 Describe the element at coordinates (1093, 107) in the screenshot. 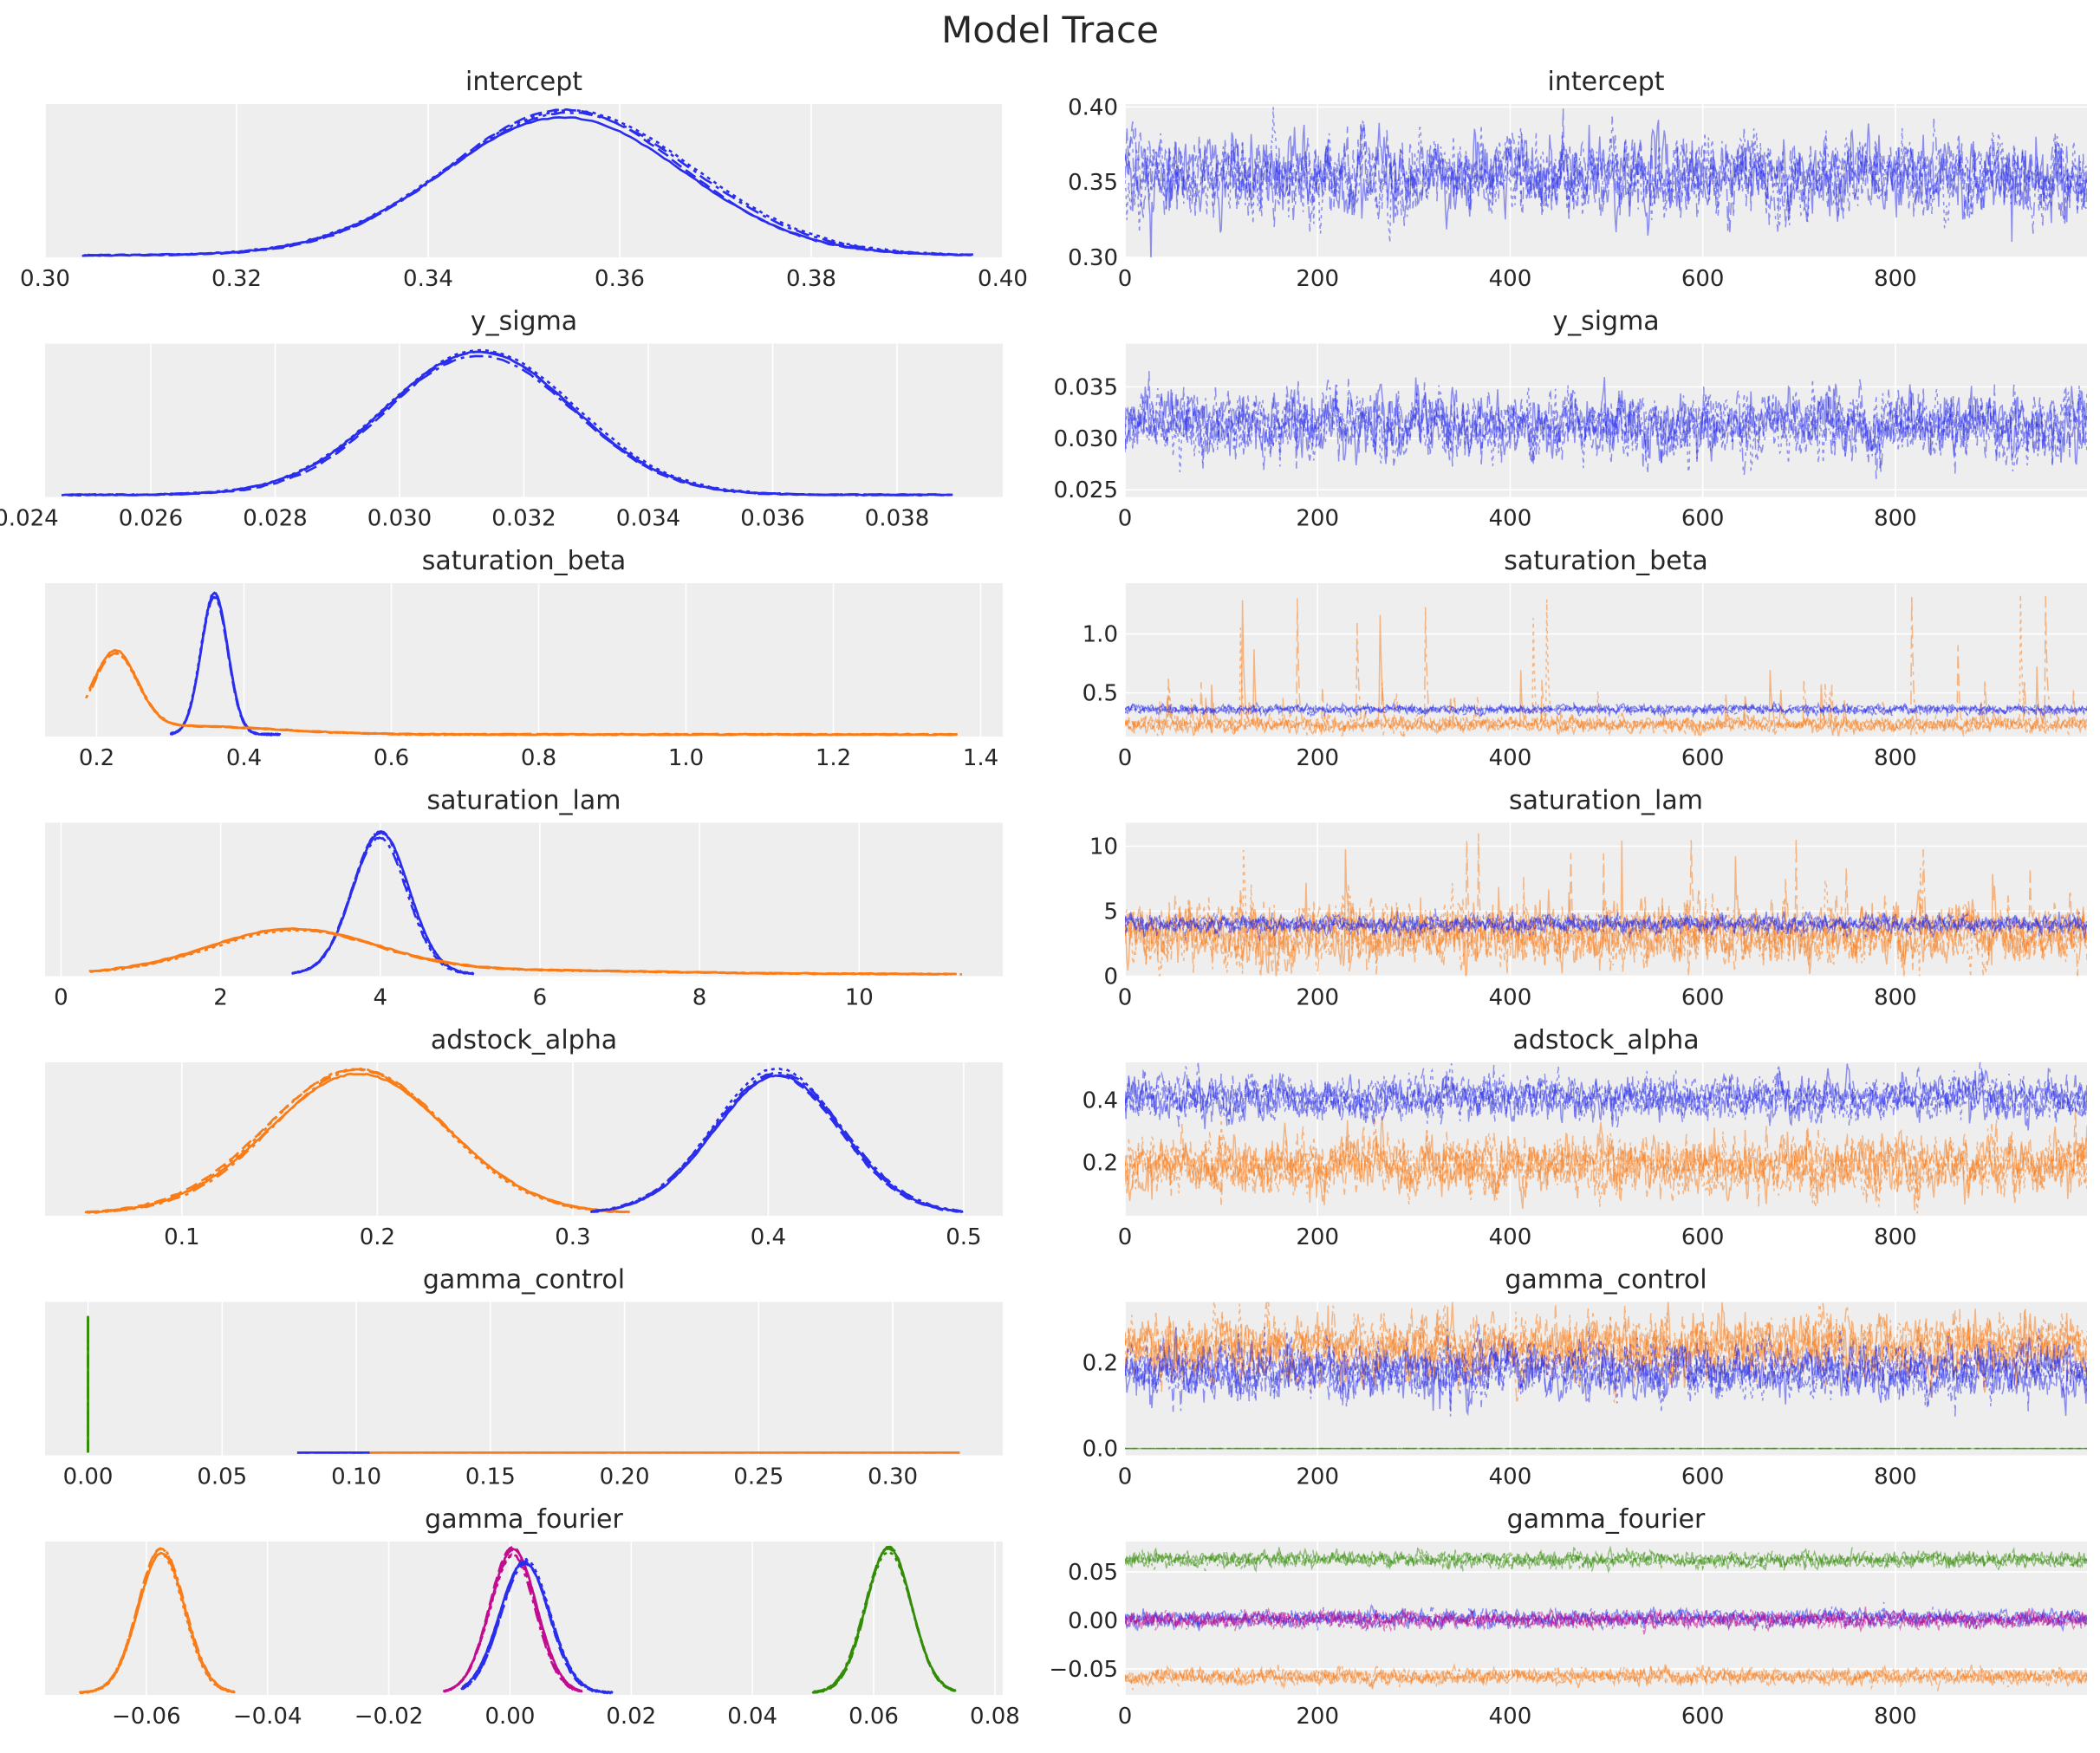

I see `y-tick-label: 0.40` at that location.